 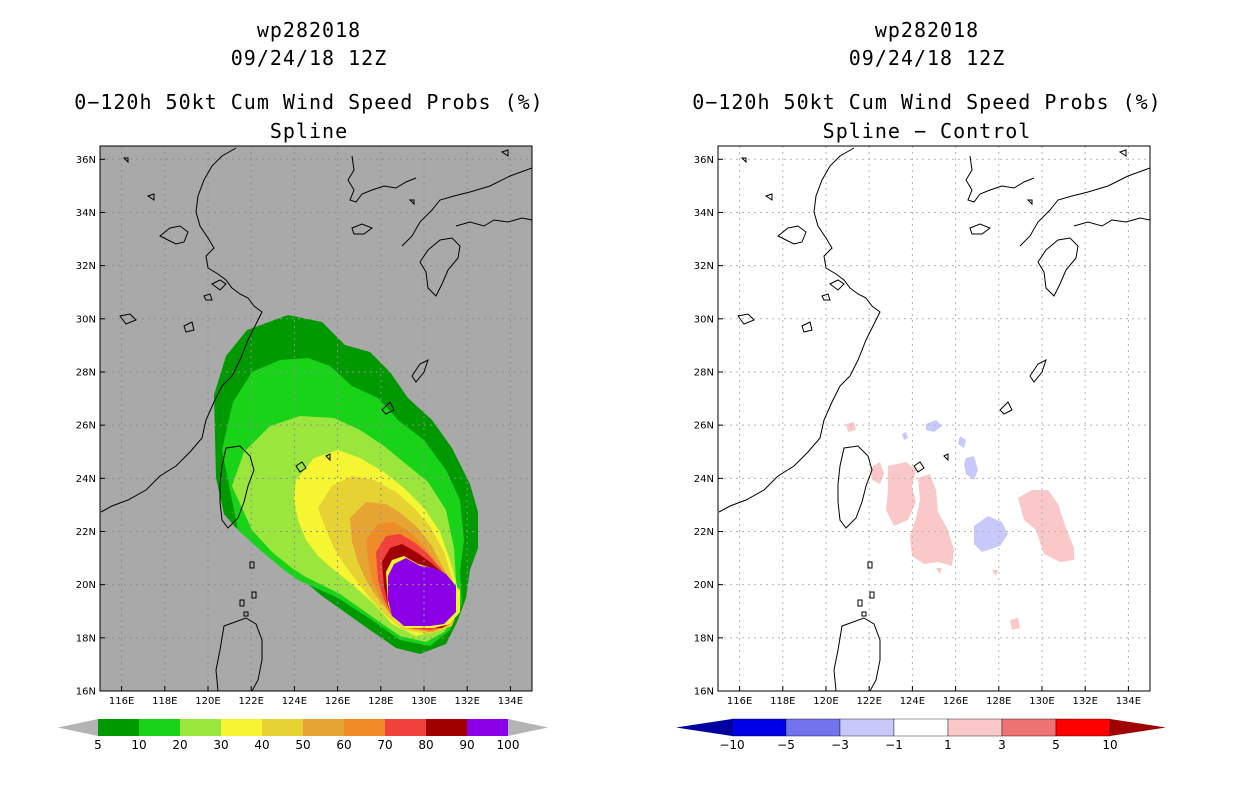 I want to click on lon-label: 122E, so click(x=250, y=701).